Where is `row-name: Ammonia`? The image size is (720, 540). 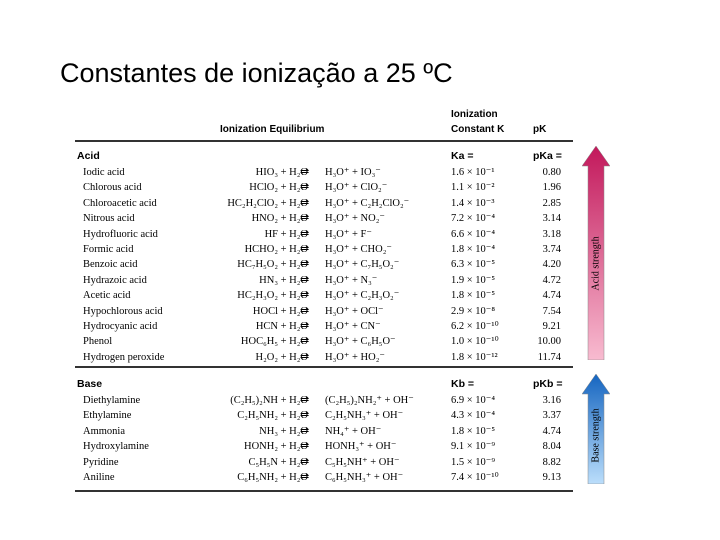 row-name: Ammonia is located at coordinates (104, 431).